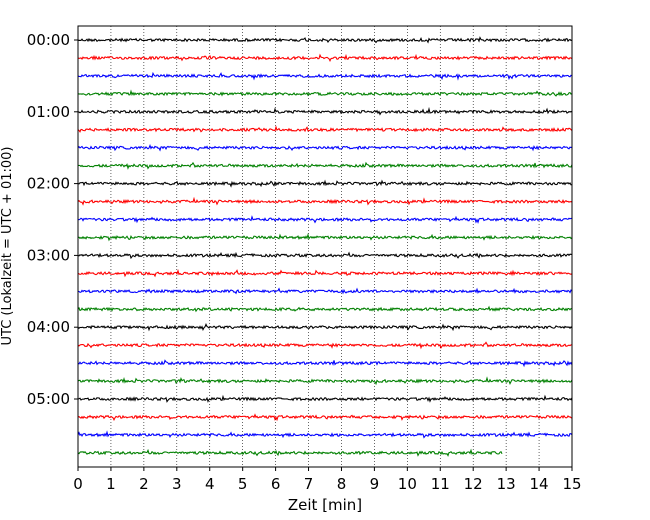 The height and width of the screenshot is (520, 650). I want to click on y-axis-ticks: 00:00 01:00 02:00 03:00 04:00 05:00, so click(52, 219).